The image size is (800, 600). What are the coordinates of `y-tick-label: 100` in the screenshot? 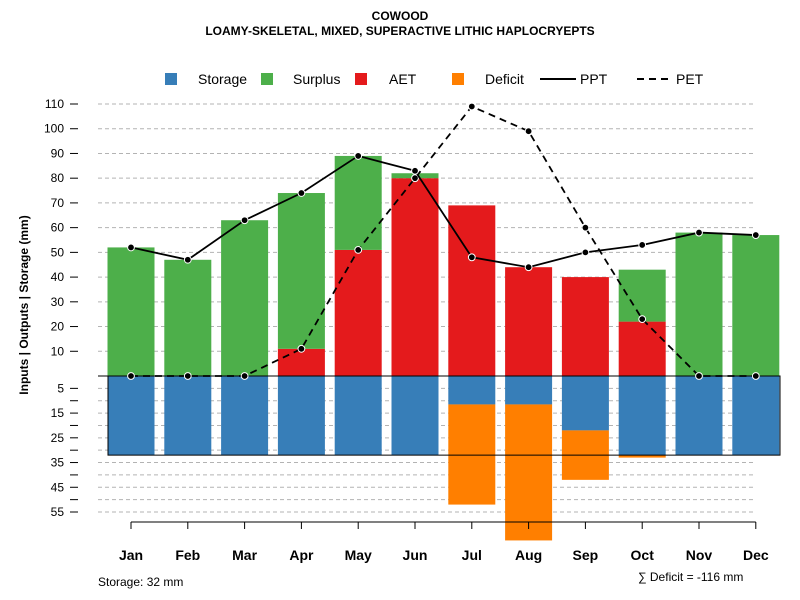 It's located at (54, 129).